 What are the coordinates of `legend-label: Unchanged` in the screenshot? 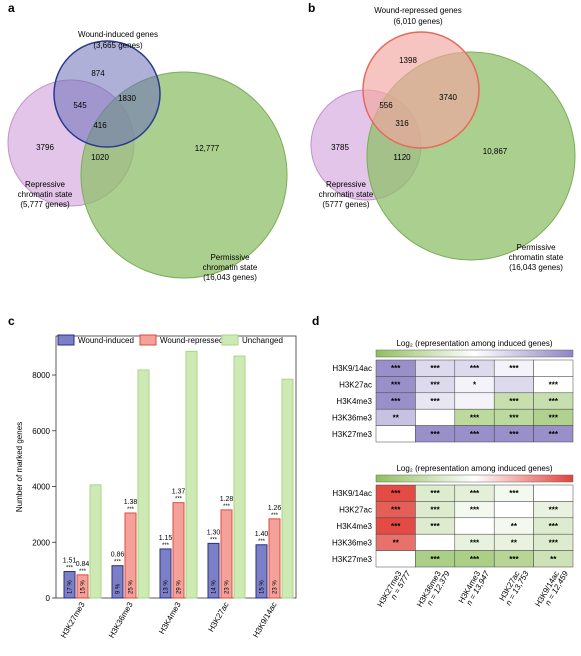 It's located at (262, 340).